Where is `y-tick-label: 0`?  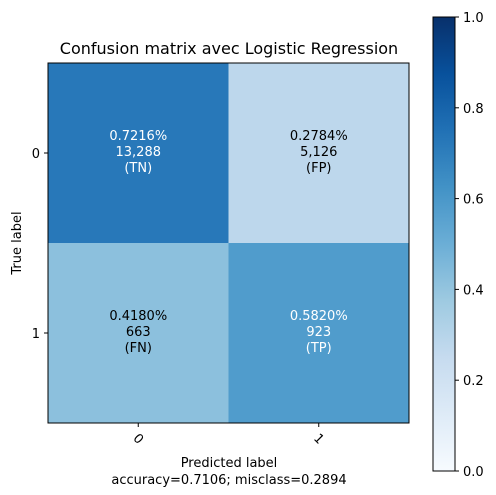 y-tick-label: 0 is located at coordinates (36, 154).